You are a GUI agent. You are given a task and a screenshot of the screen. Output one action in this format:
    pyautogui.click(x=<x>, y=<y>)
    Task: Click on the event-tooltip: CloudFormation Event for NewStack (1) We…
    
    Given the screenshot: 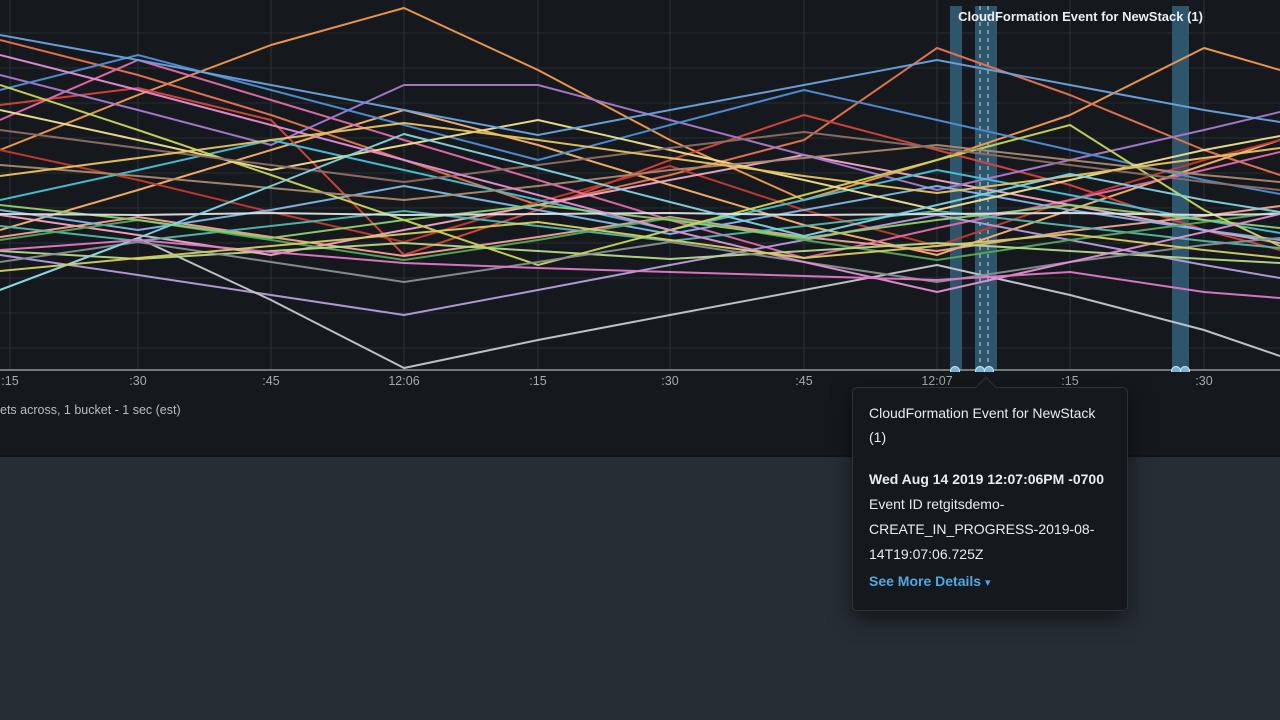 What is the action you would take?
    pyautogui.click(x=990, y=499)
    